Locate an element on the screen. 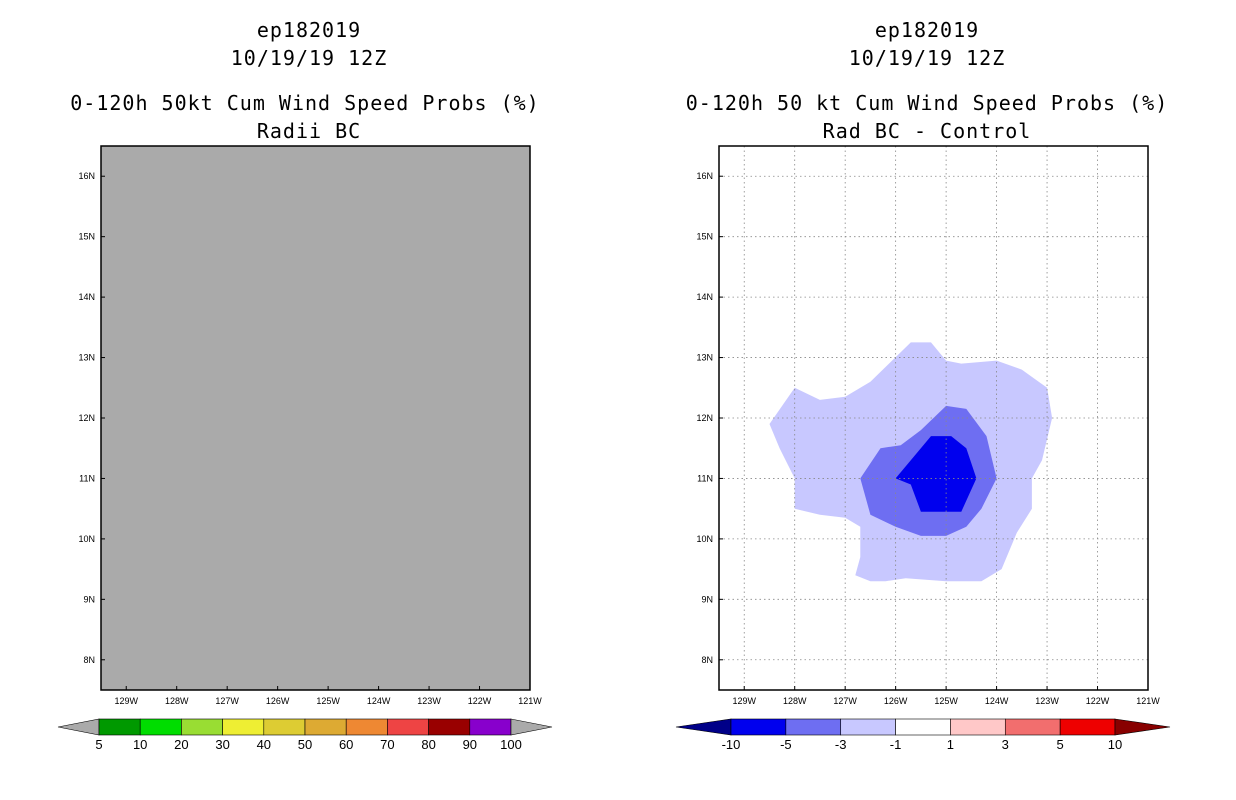  colorbar-label: -1 is located at coordinates (896, 744).